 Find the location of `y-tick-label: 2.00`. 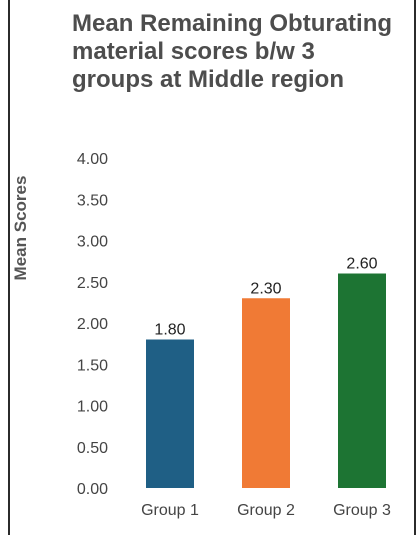

y-tick-label: 2.00 is located at coordinates (92, 324).